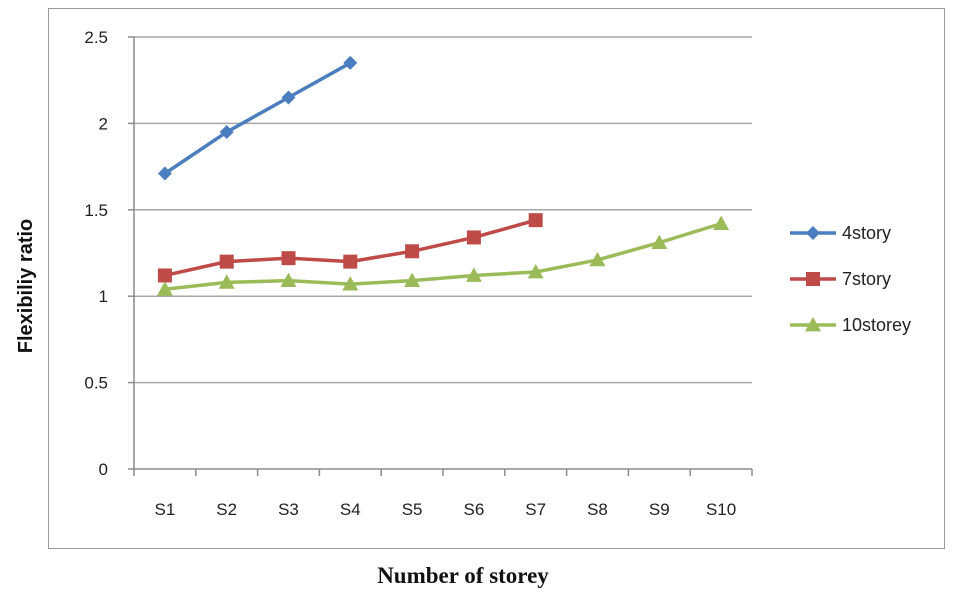 The width and height of the screenshot is (953, 593). Describe the element at coordinates (866, 233) in the screenshot. I see `legend-label: 4story` at that location.